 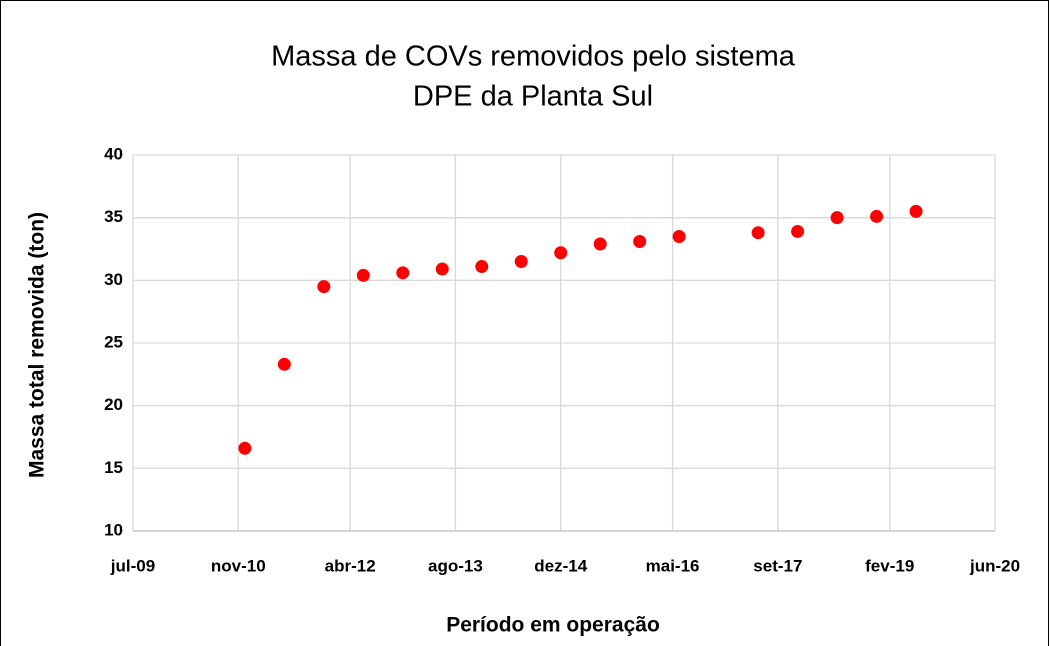 I want to click on y-tick-label: 25, so click(x=113, y=341).